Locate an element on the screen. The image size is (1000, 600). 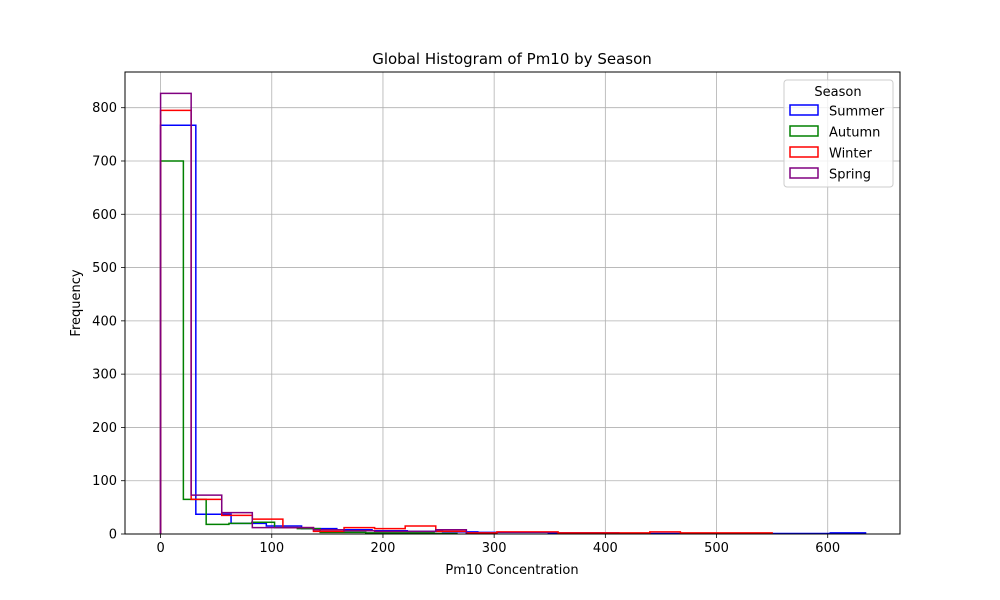
x-tick-label: 400 is located at coordinates (605, 548).